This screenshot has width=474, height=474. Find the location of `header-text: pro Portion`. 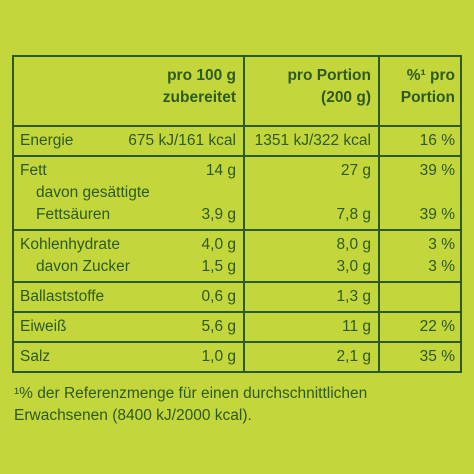

header-text: pro Portion is located at coordinates (329, 75).